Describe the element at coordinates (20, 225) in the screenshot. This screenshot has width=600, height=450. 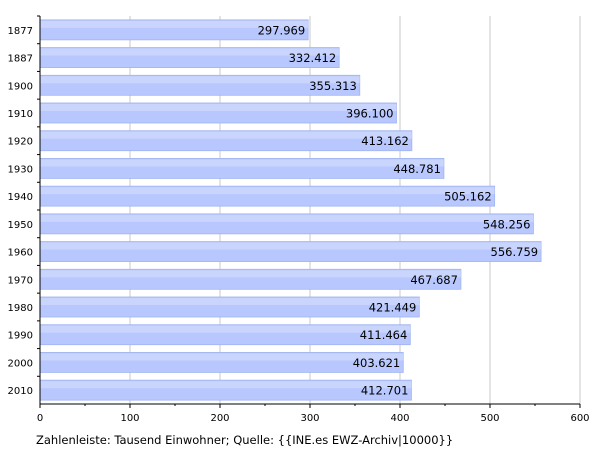
I see `y-tick-label: 1950` at that location.